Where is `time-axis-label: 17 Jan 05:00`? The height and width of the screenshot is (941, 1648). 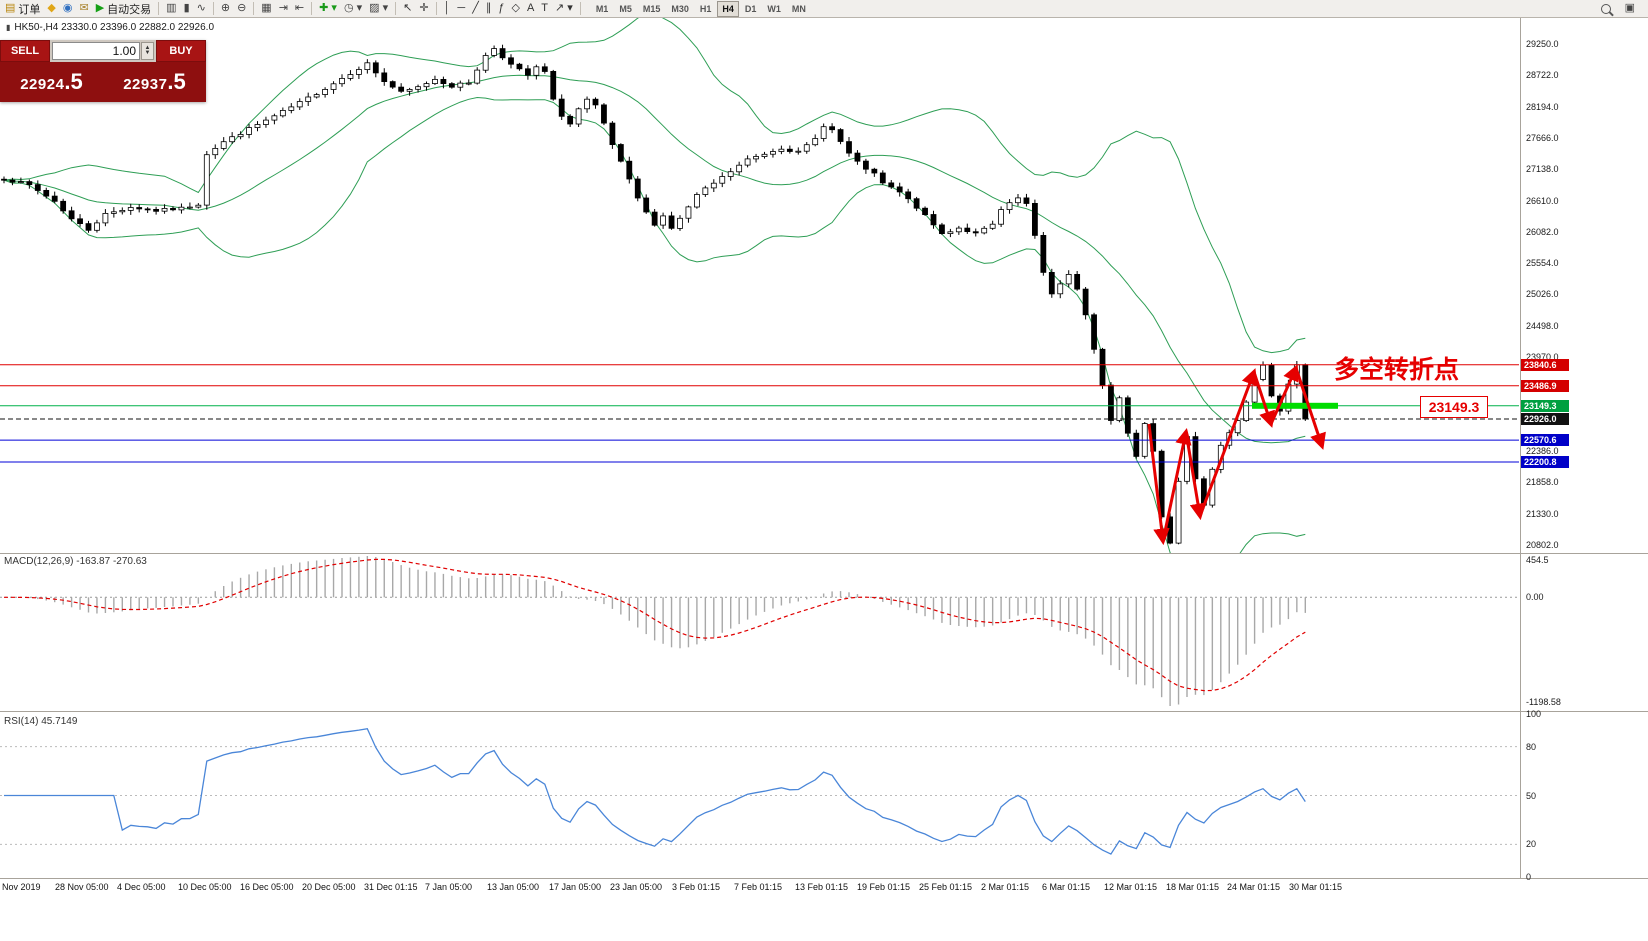 time-axis-label: 17 Jan 05:00 is located at coordinates (575, 887).